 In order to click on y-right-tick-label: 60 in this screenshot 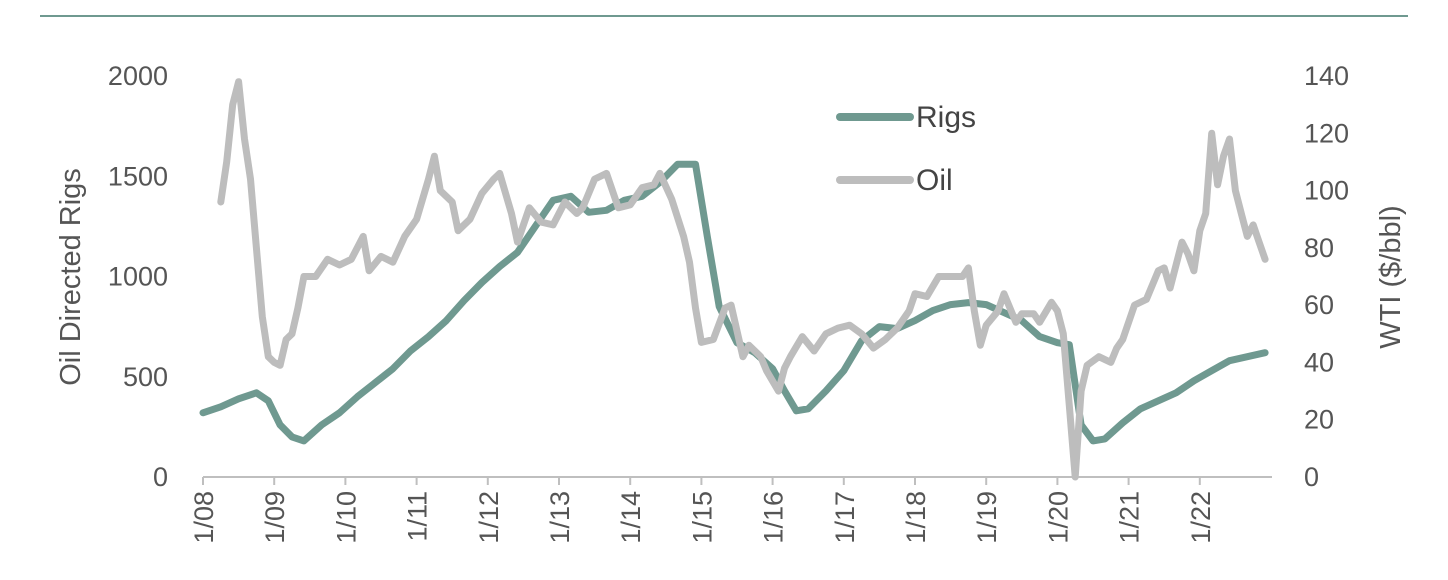, I will do `click(1319, 305)`.